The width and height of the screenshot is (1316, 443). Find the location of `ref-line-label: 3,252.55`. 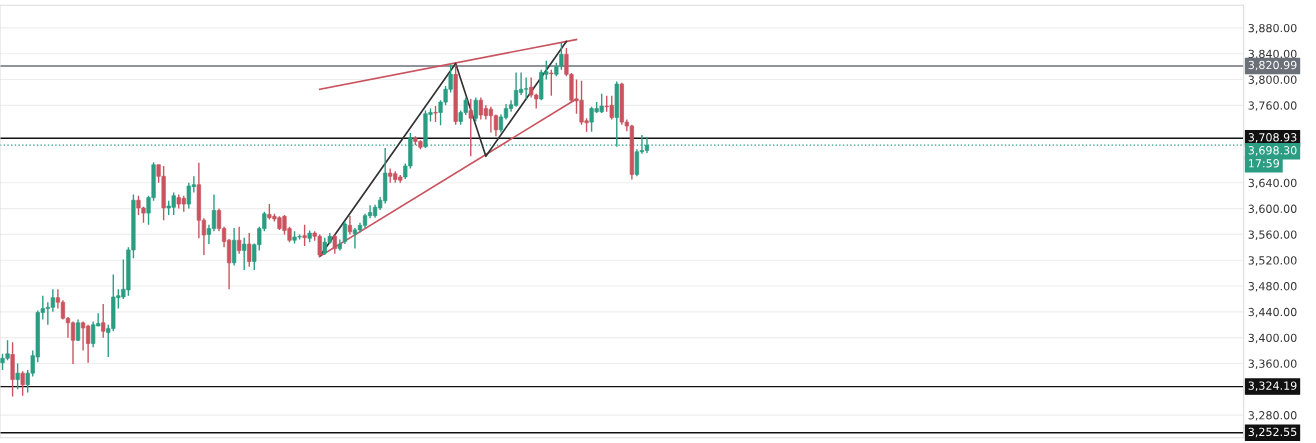

ref-line-label: 3,252.55 is located at coordinates (1272, 432).